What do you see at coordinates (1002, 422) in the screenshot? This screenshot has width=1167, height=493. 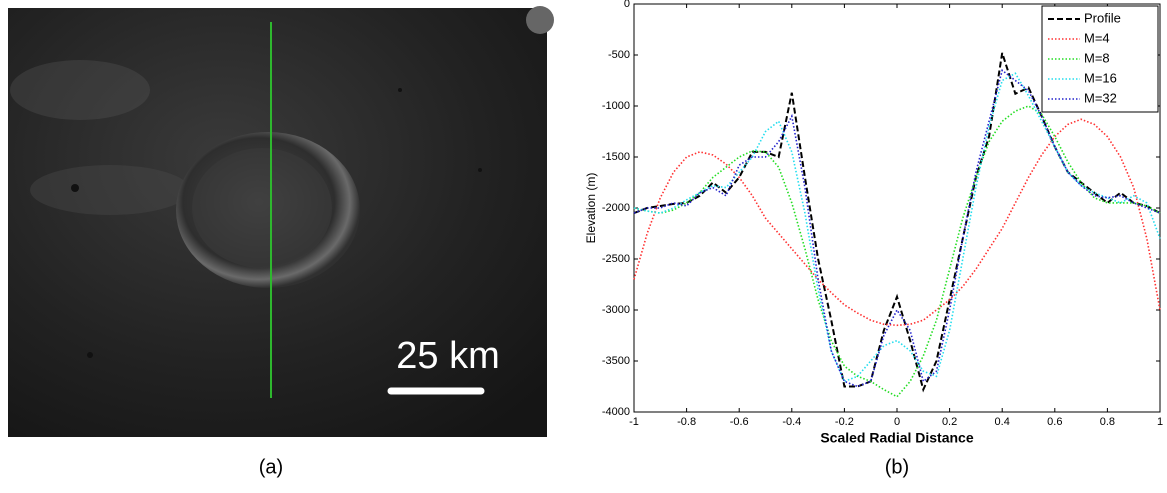 I see `x-tick-label: 0.4` at bounding box center [1002, 422].